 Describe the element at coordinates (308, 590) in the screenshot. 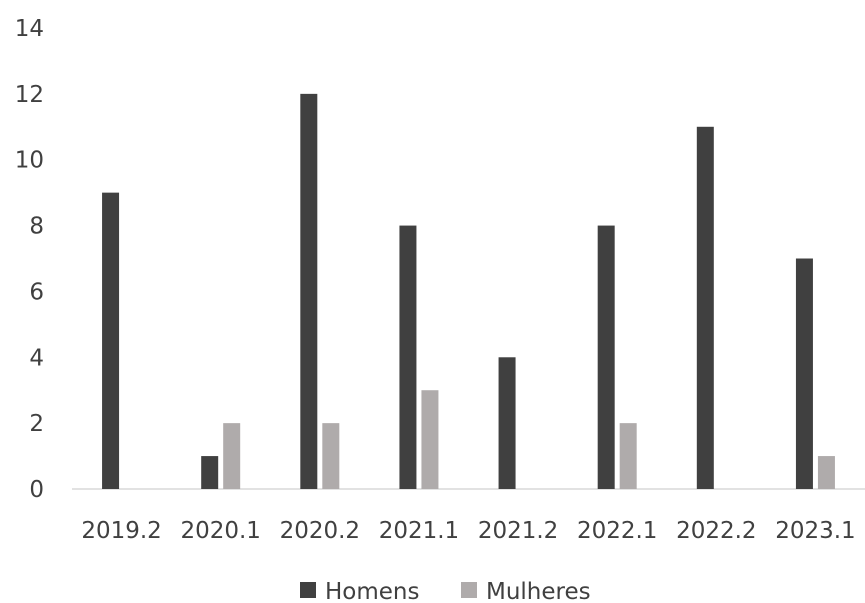

I see `legend-swatch-homens` at that location.